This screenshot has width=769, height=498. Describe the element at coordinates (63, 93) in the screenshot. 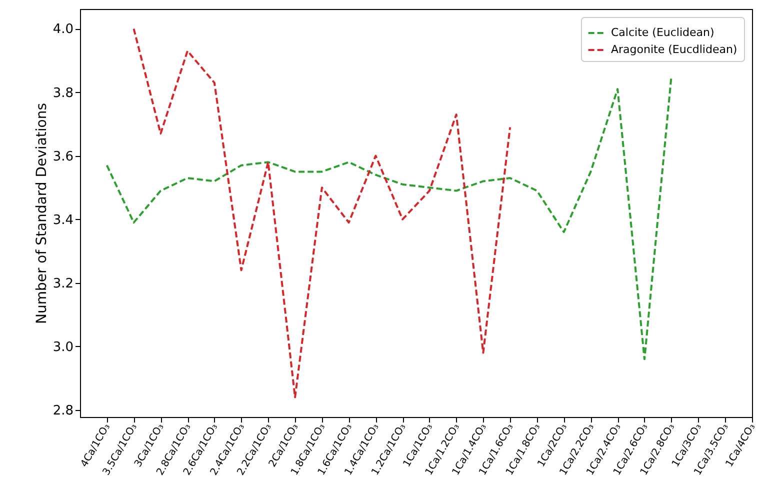

I see `y-tick-label: 3.8` at that location.